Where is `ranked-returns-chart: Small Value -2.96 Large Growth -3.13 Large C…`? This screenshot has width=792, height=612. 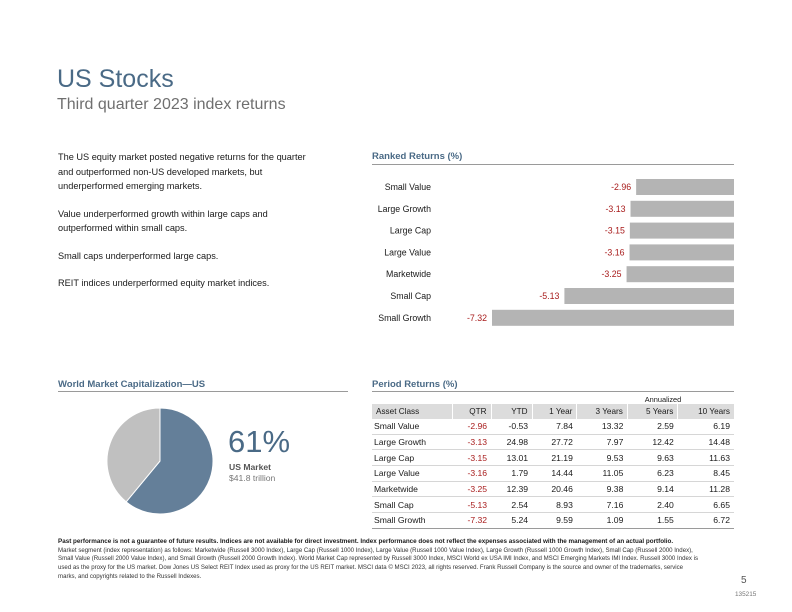 ranked-returns-chart: Small Value -2.96 Large Growth -3.13 Large C… is located at coordinates (556, 252).